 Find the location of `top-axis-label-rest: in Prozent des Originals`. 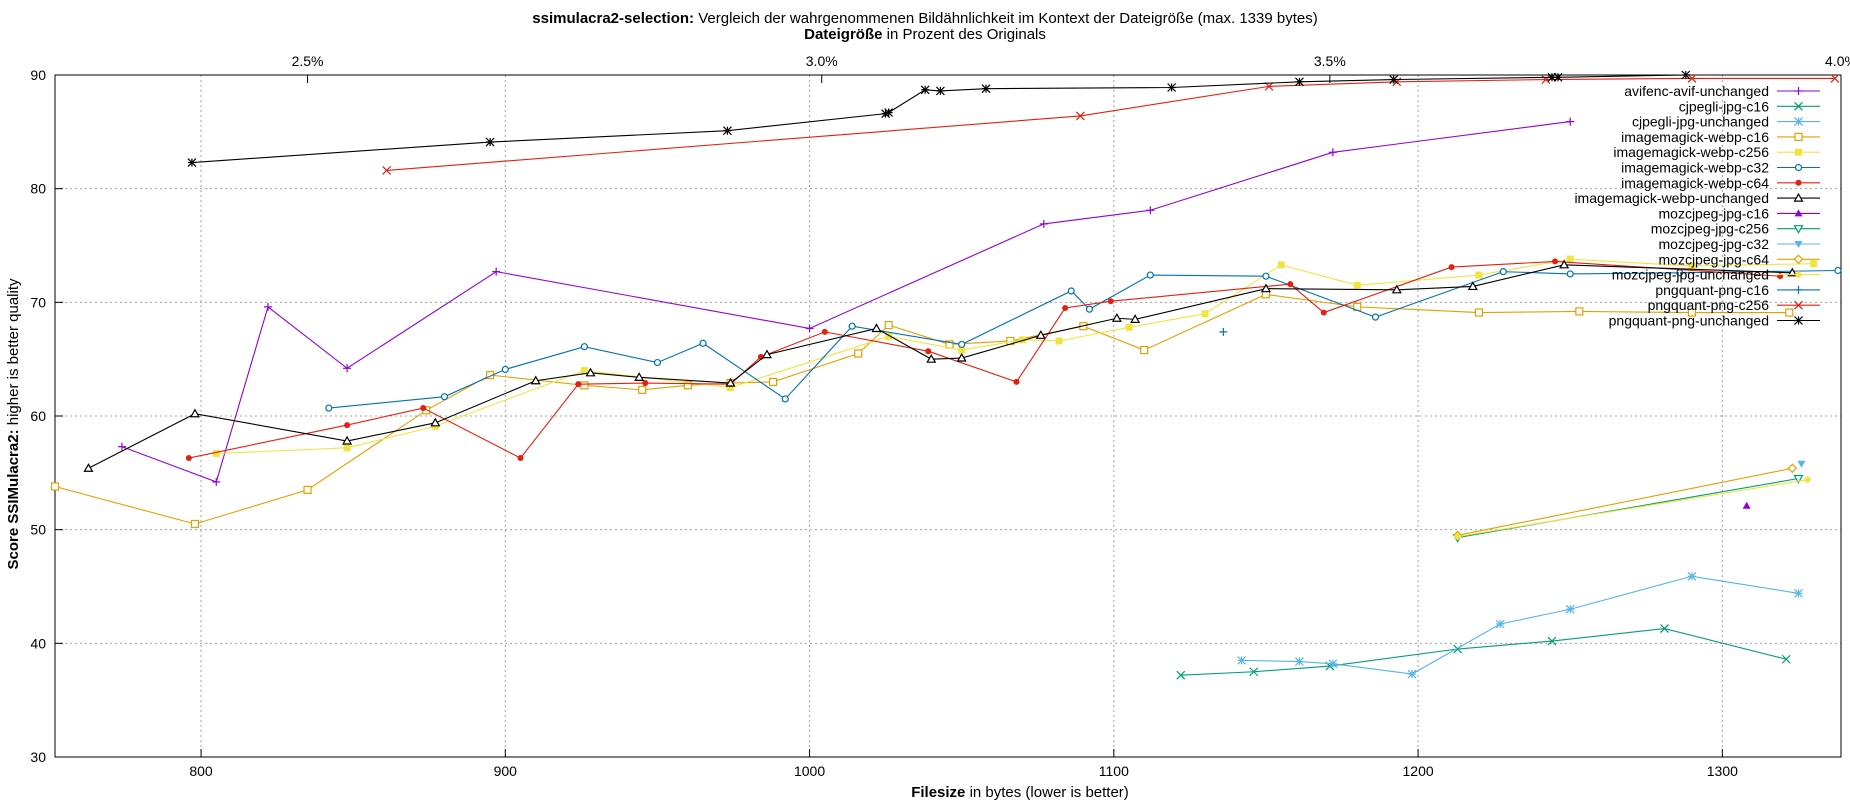

top-axis-label-rest: in Prozent des Originals is located at coordinates (964, 34).